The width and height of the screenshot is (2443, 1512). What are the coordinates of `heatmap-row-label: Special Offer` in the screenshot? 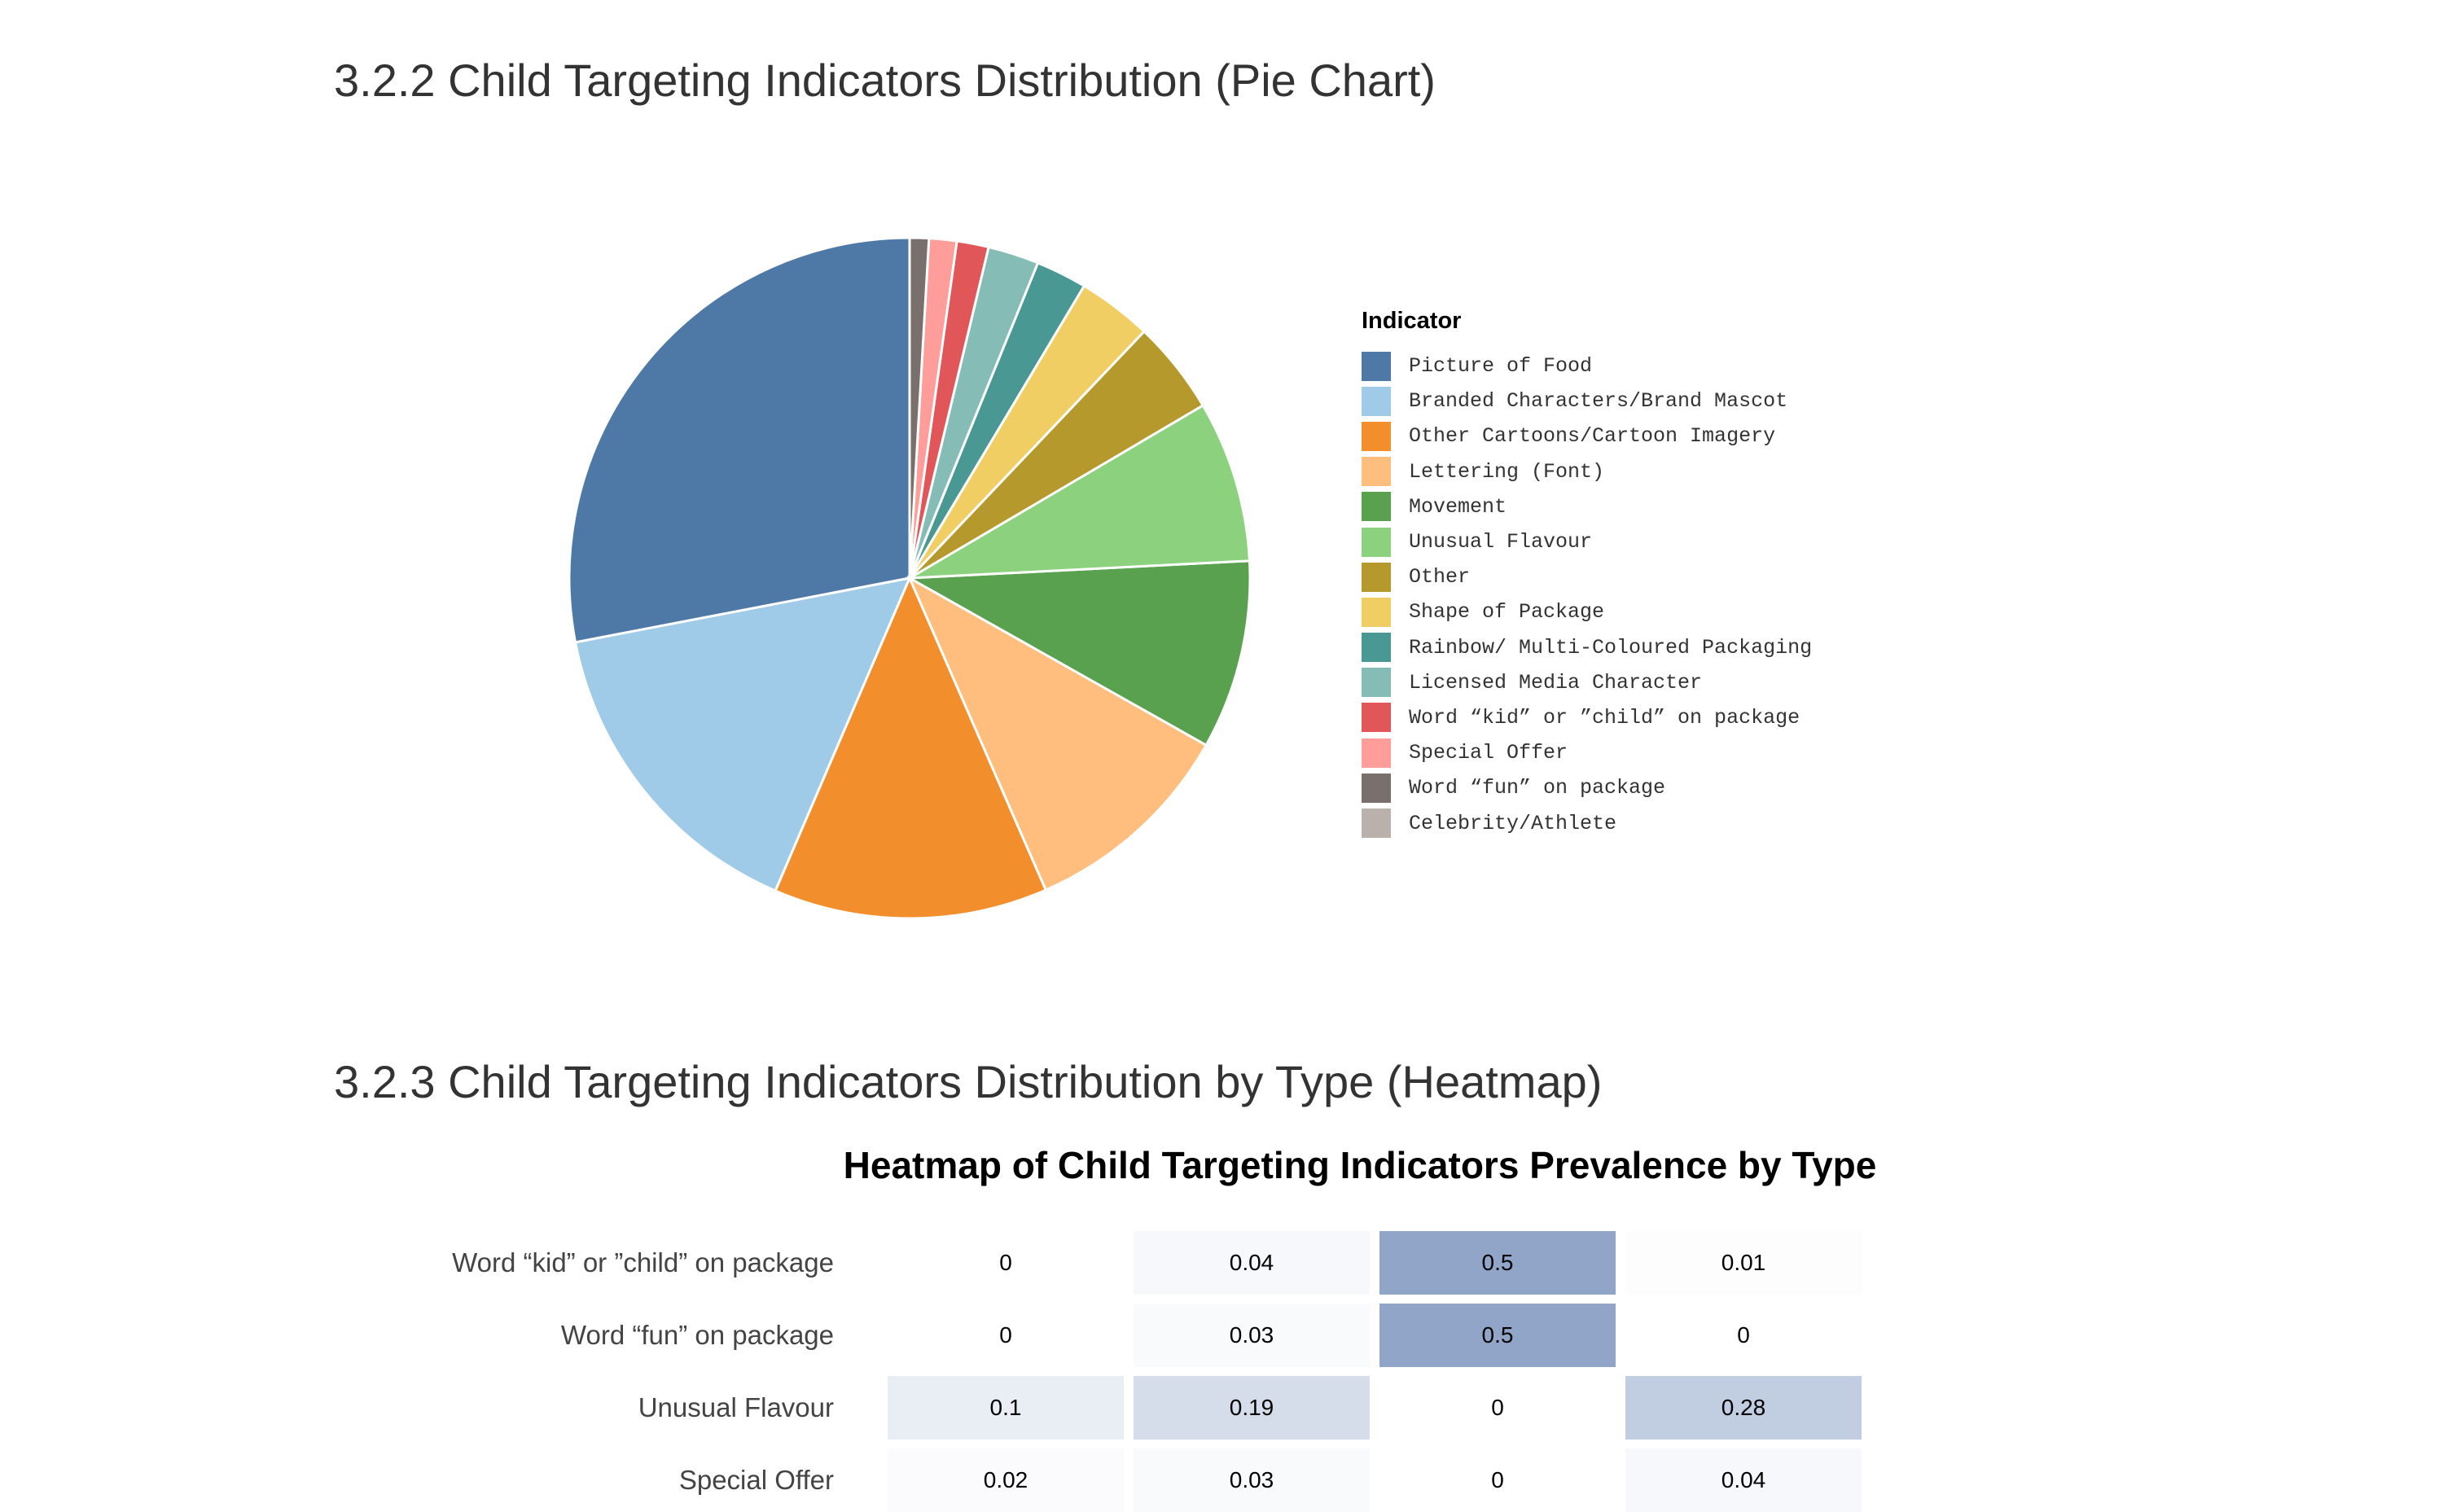 It's located at (756, 1480).